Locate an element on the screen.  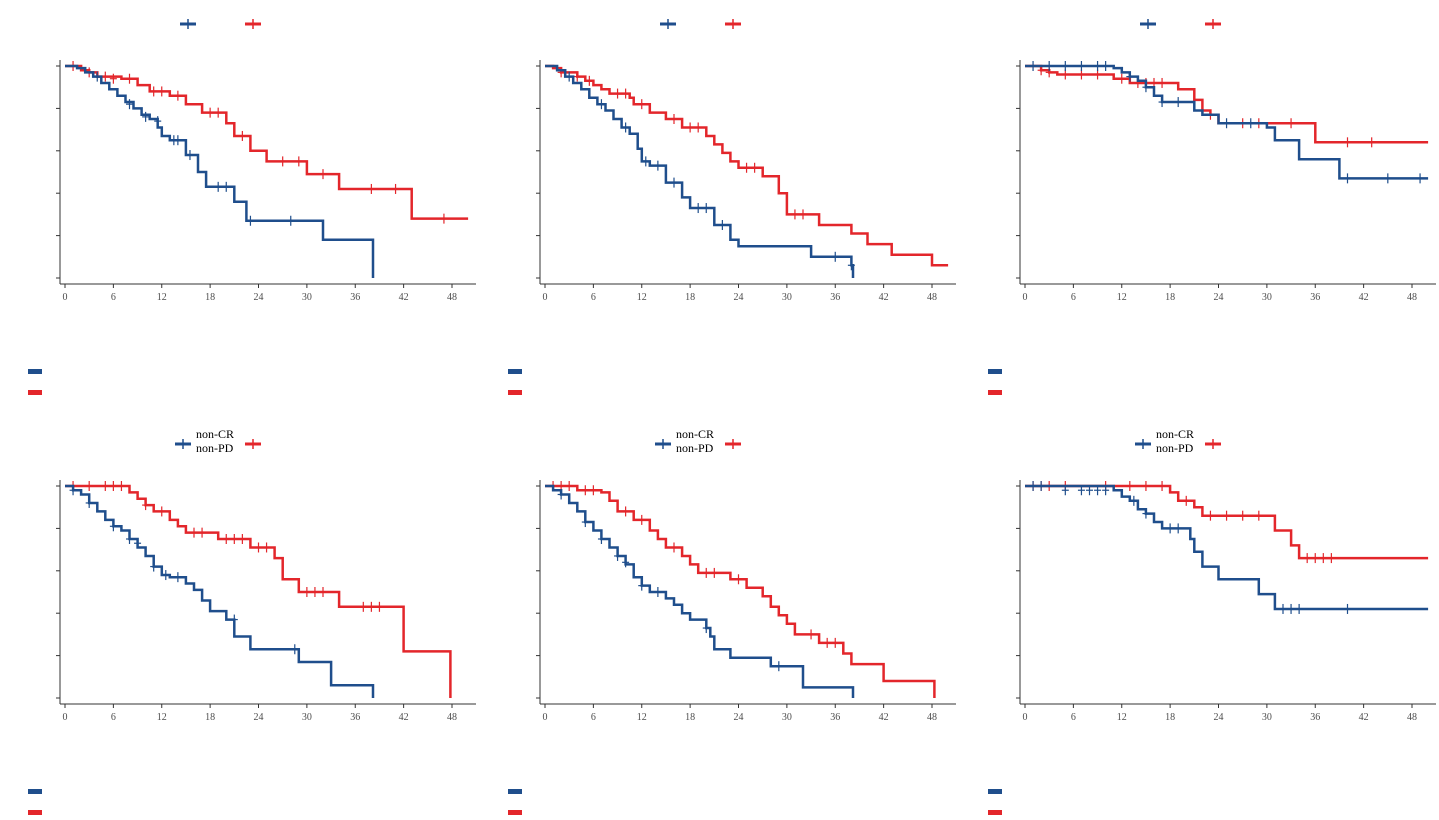
panel-c: 0 6 12 18 24 30 36 42 48 is located at coordinates (1212, 207).